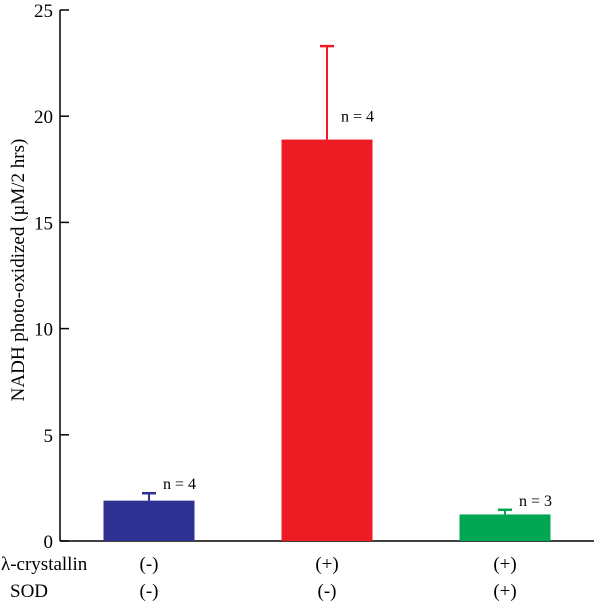  I want to click on y-tick-label: 5, so click(49, 436).